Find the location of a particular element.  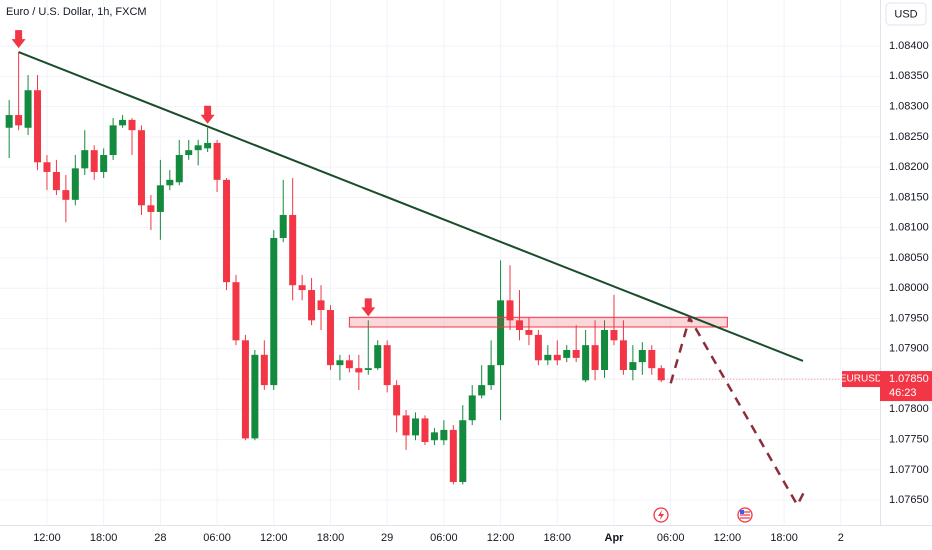

symbol-label: EURUSD is located at coordinates (861, 379).